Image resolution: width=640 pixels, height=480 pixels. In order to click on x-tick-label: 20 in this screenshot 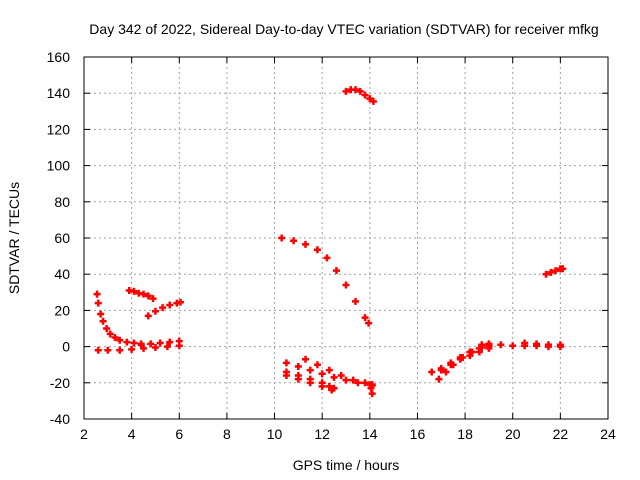, I will do `click(513, 434)`.